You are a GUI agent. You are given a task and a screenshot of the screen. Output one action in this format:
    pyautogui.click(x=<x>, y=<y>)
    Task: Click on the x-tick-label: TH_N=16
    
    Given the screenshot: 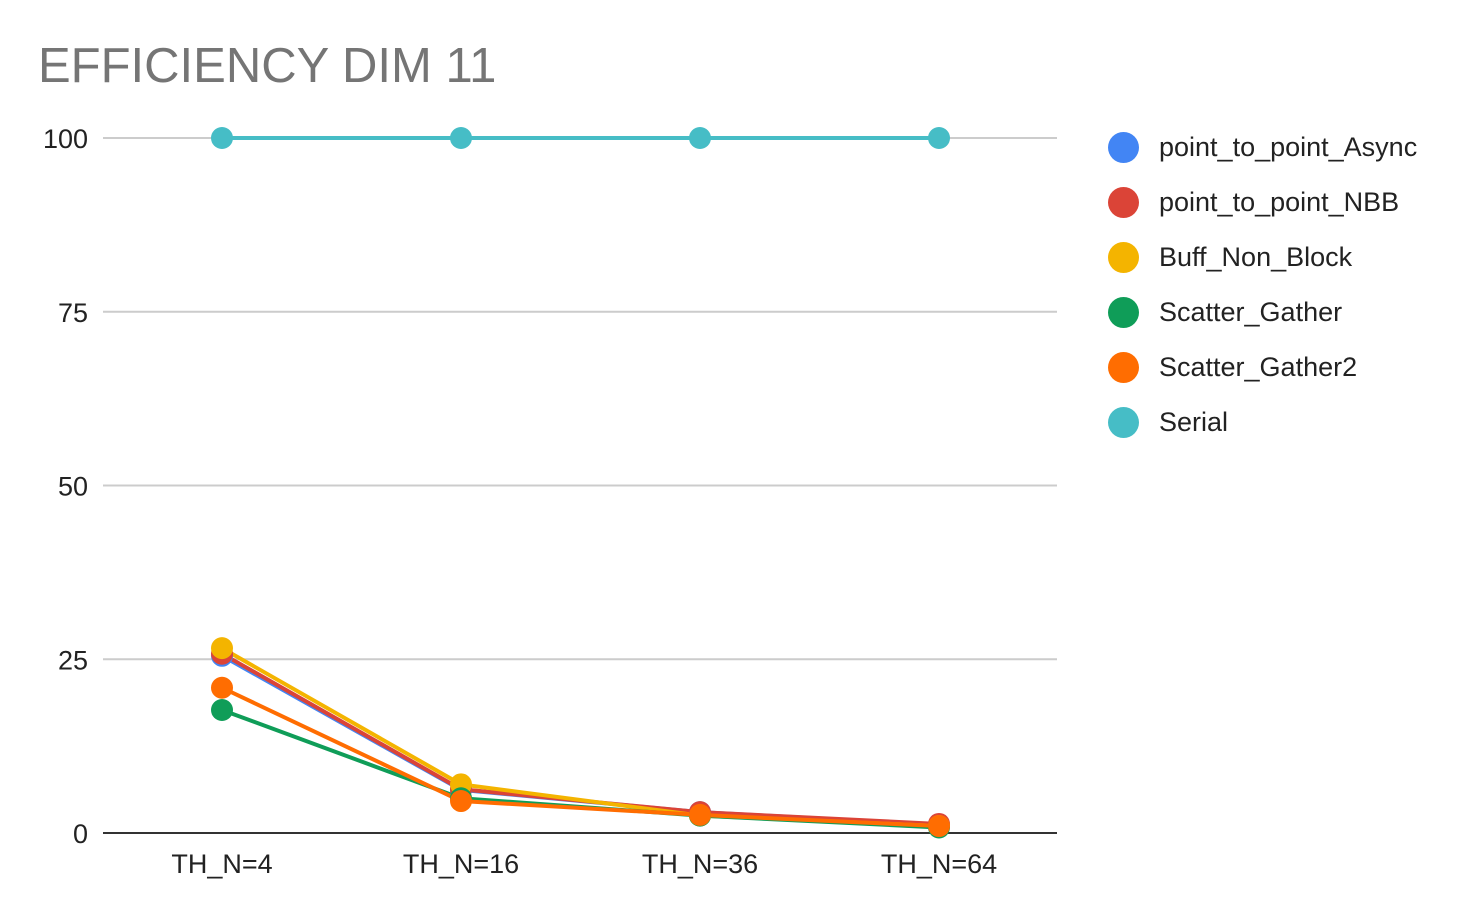 What is the action you would take?
    pyautogui.click(x=461, y=864)
    